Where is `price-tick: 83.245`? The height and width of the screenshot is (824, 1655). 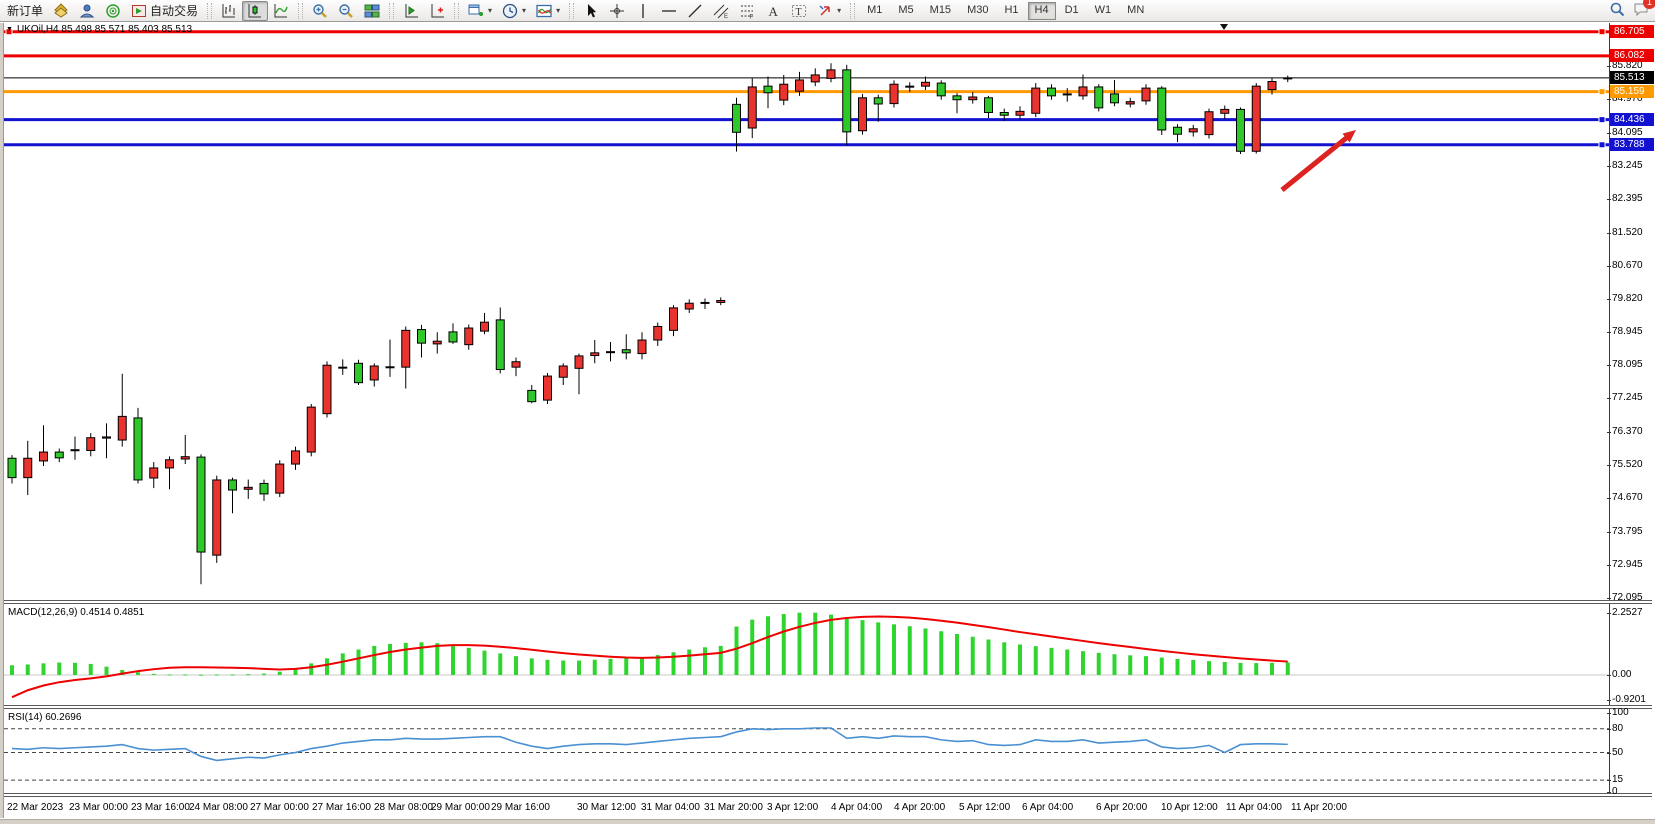
price-tick: 83.245 is located at coordinates (1625, 165).